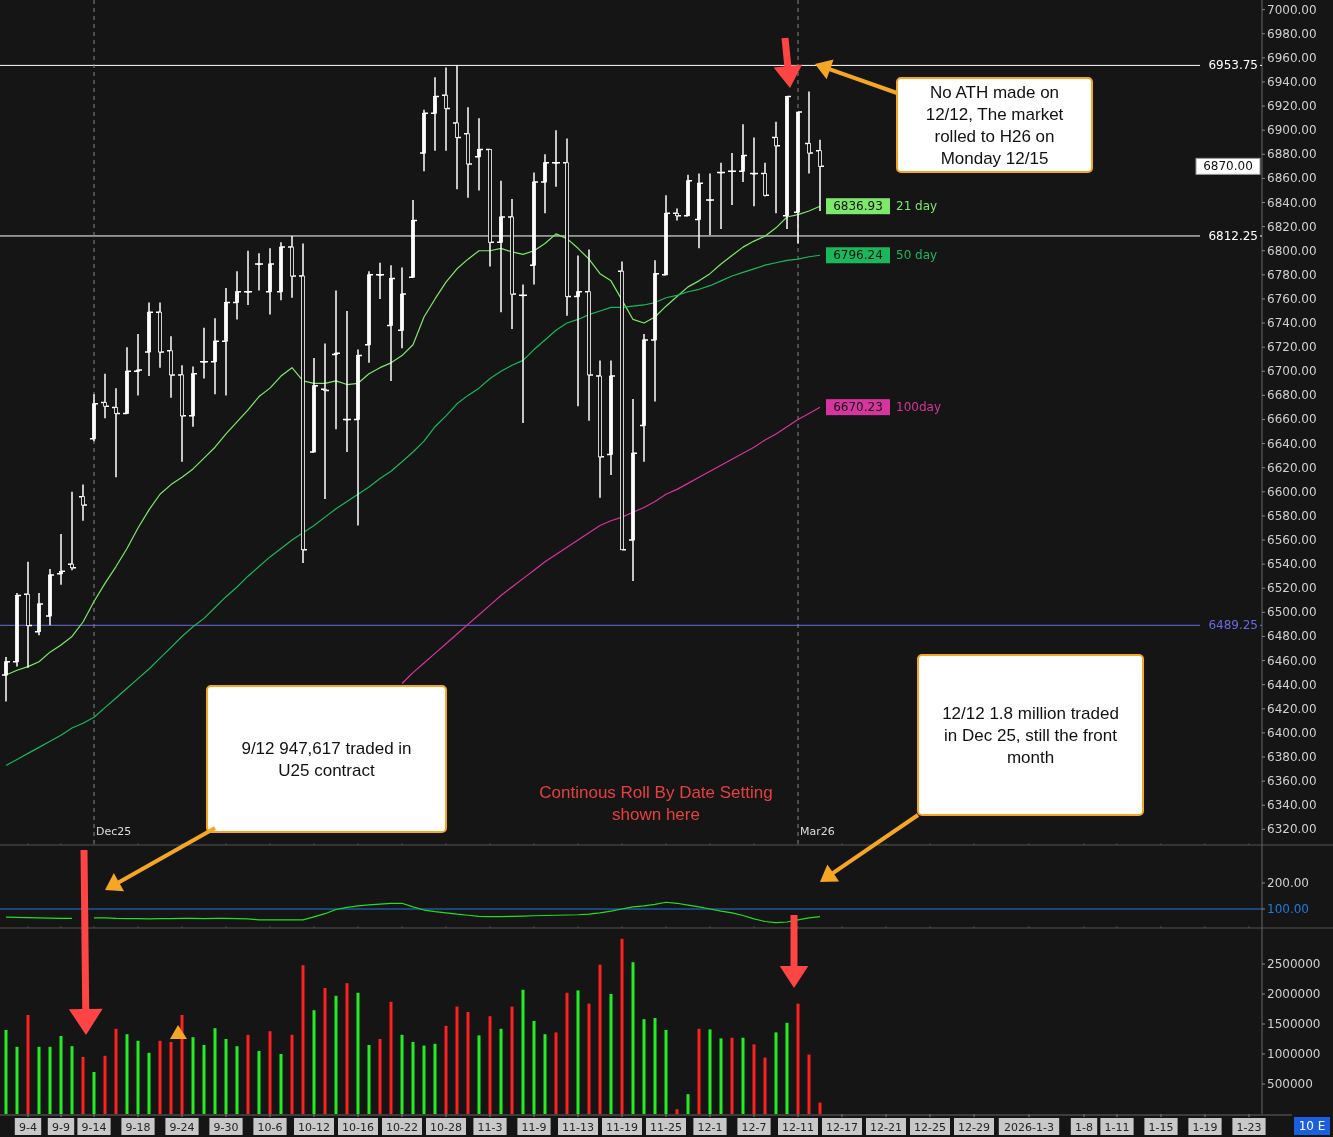 The image size is (1333, 1137). Describe the element at coordinates (1233, 625) in the screenshot. I see `ref-line-label: 6489.25` at that location.